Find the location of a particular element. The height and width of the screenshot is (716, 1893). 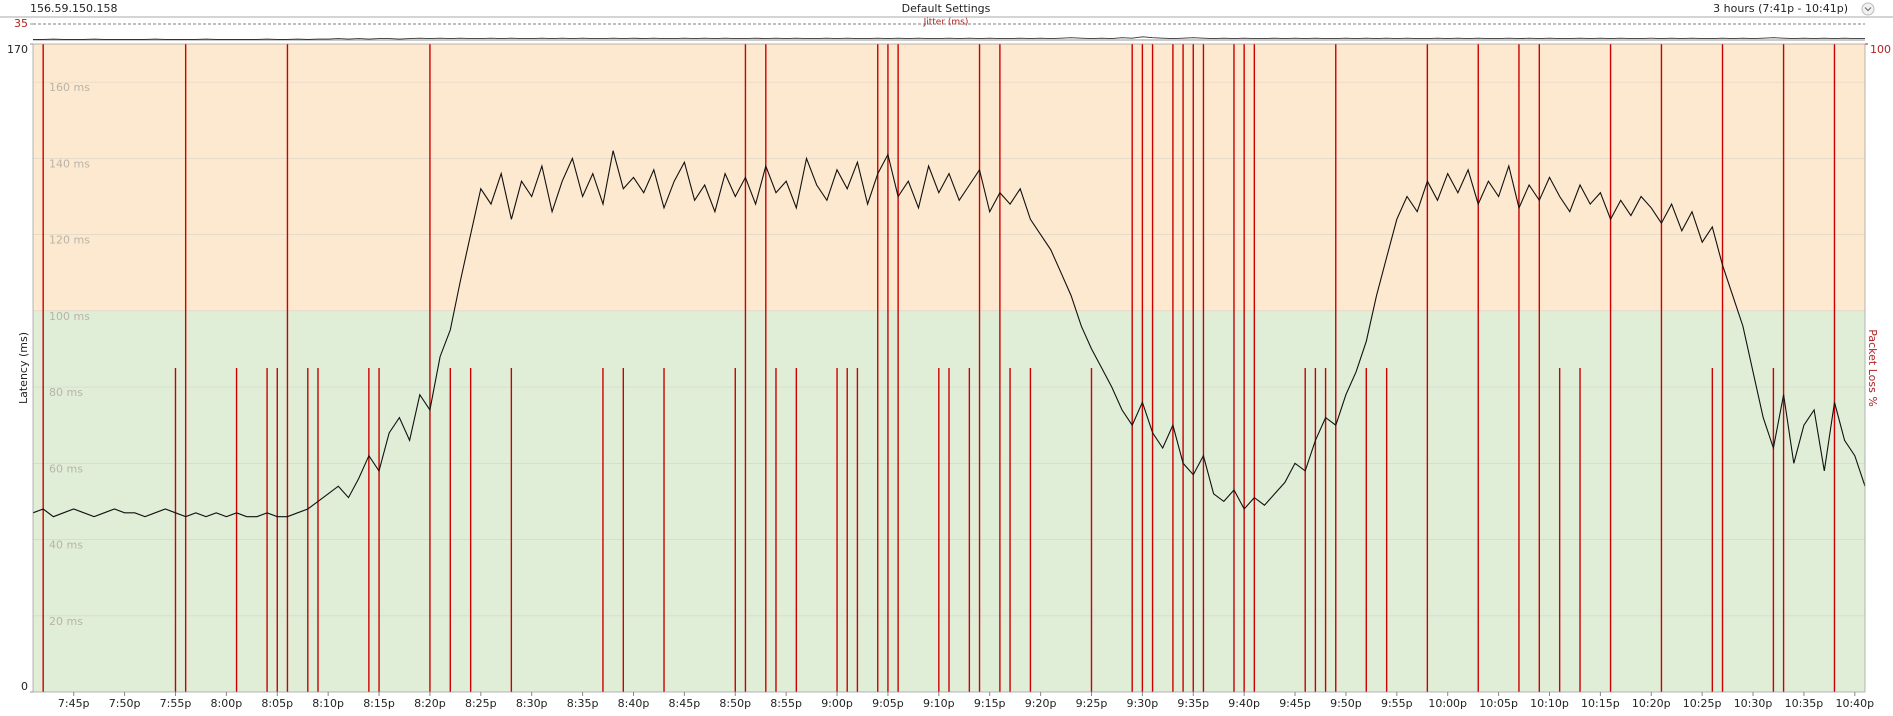

x-tick-label: 8:35p is located at coordinates (583, 703).